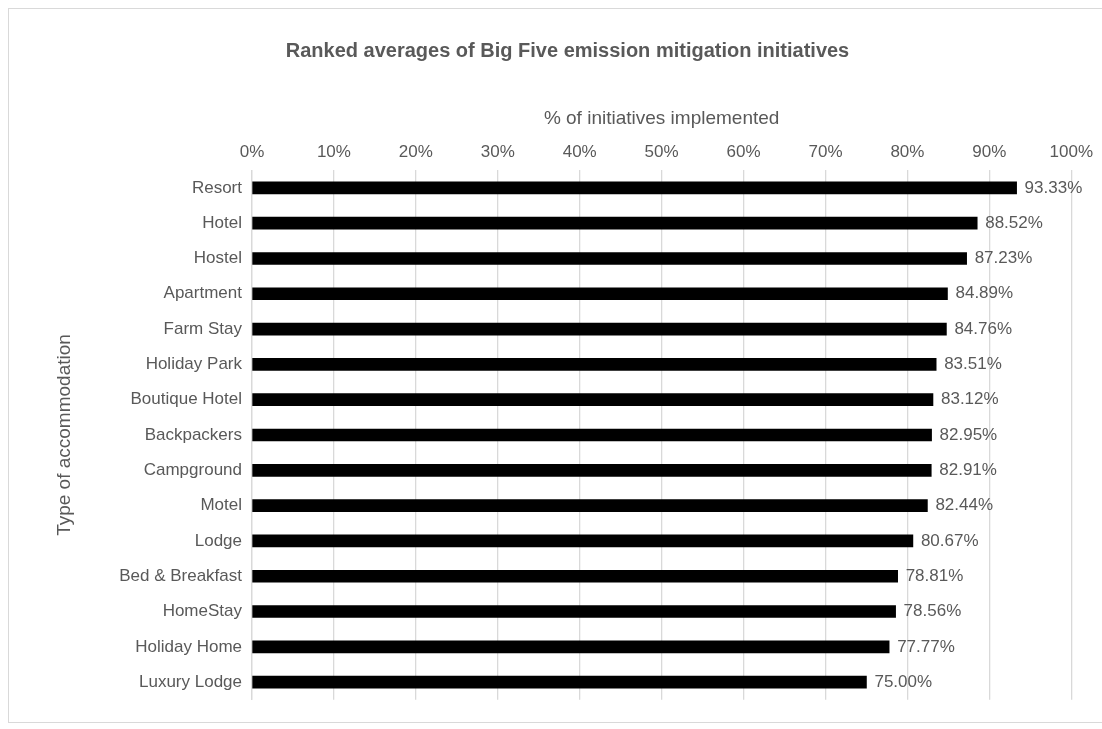 The width and height of the screenshot is (1102, 729). Describe the element at coordinates (661, 151) in the screenshot. I see `x-tick-label: 50%` at that location.